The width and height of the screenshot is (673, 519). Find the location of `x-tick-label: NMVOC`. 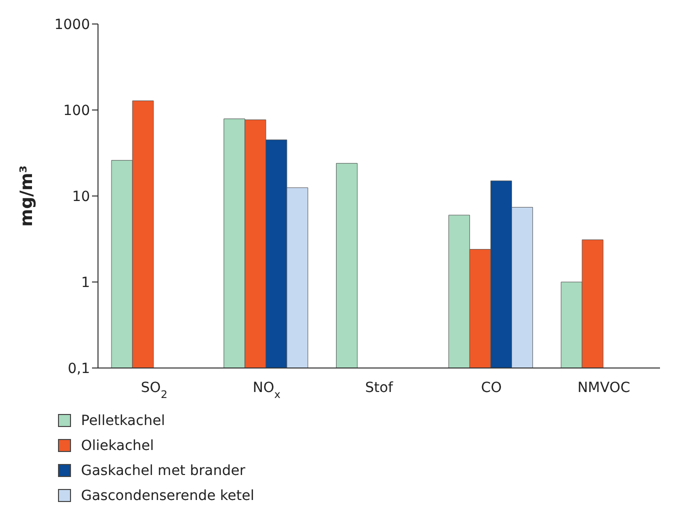

x-tick-label: NMVOC is located at coordinates (603, 388).